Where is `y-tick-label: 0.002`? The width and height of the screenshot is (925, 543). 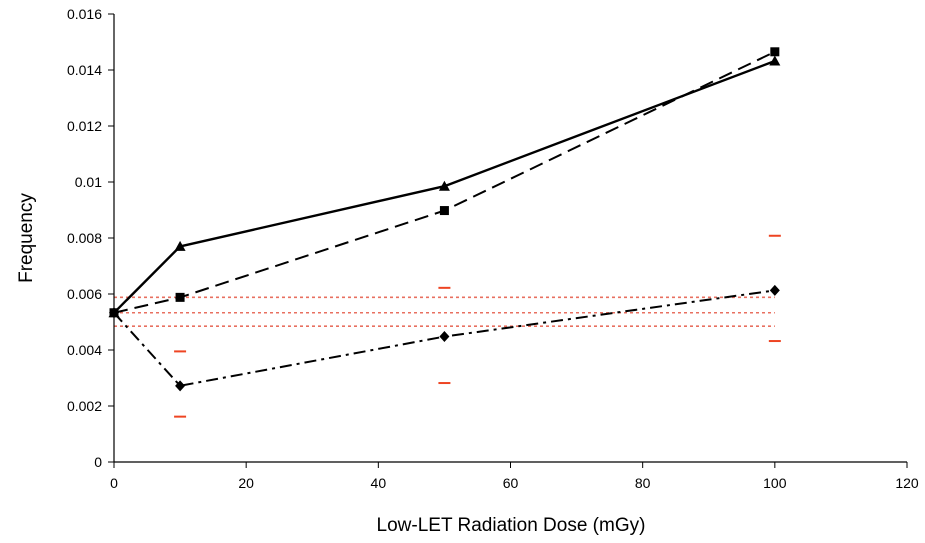
y-tick-label: 0.002 is located at coordinates (84, 406).